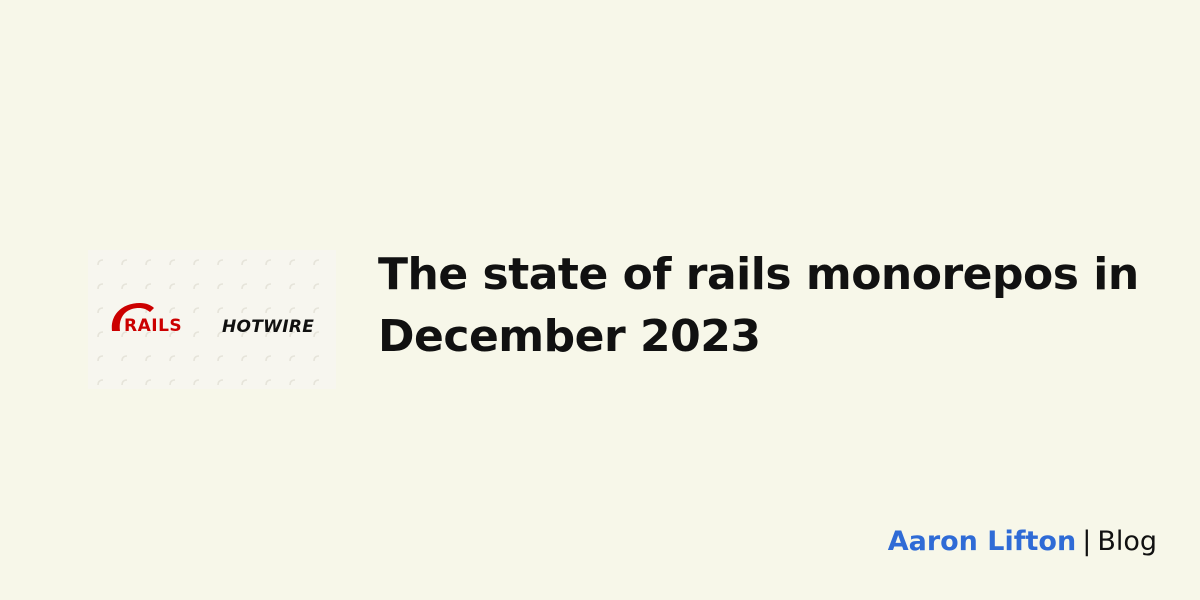 This screenshot has height=600, width=1200. Describe the element at coordinates (208, 322) in the screenshot. I see `rails-hotwire-logos: RAILS HOTWIRE` at that location.